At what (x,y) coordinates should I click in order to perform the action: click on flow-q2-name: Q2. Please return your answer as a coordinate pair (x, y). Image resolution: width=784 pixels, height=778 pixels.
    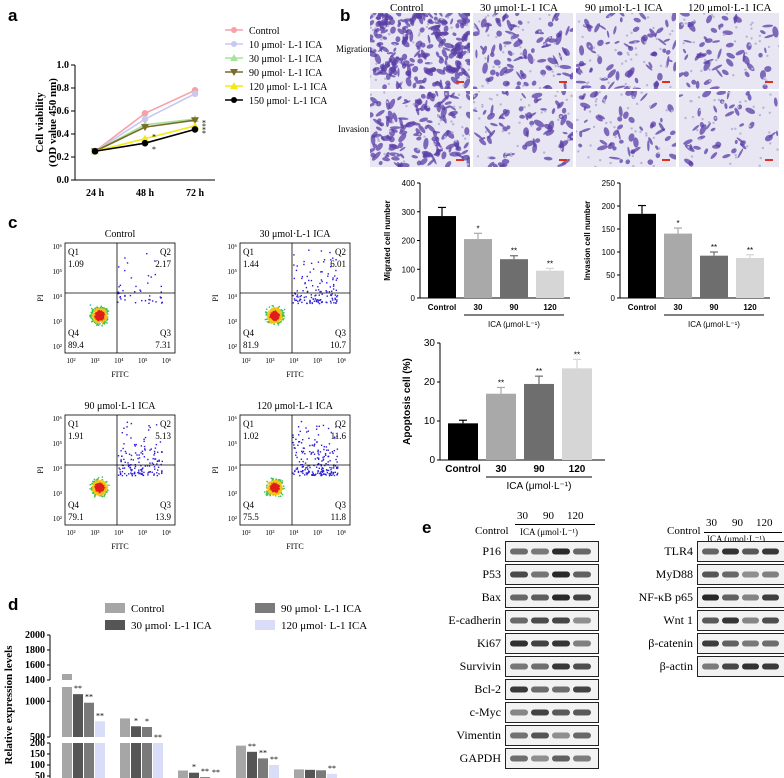
    Looking at the image, I should click on (165, 252).